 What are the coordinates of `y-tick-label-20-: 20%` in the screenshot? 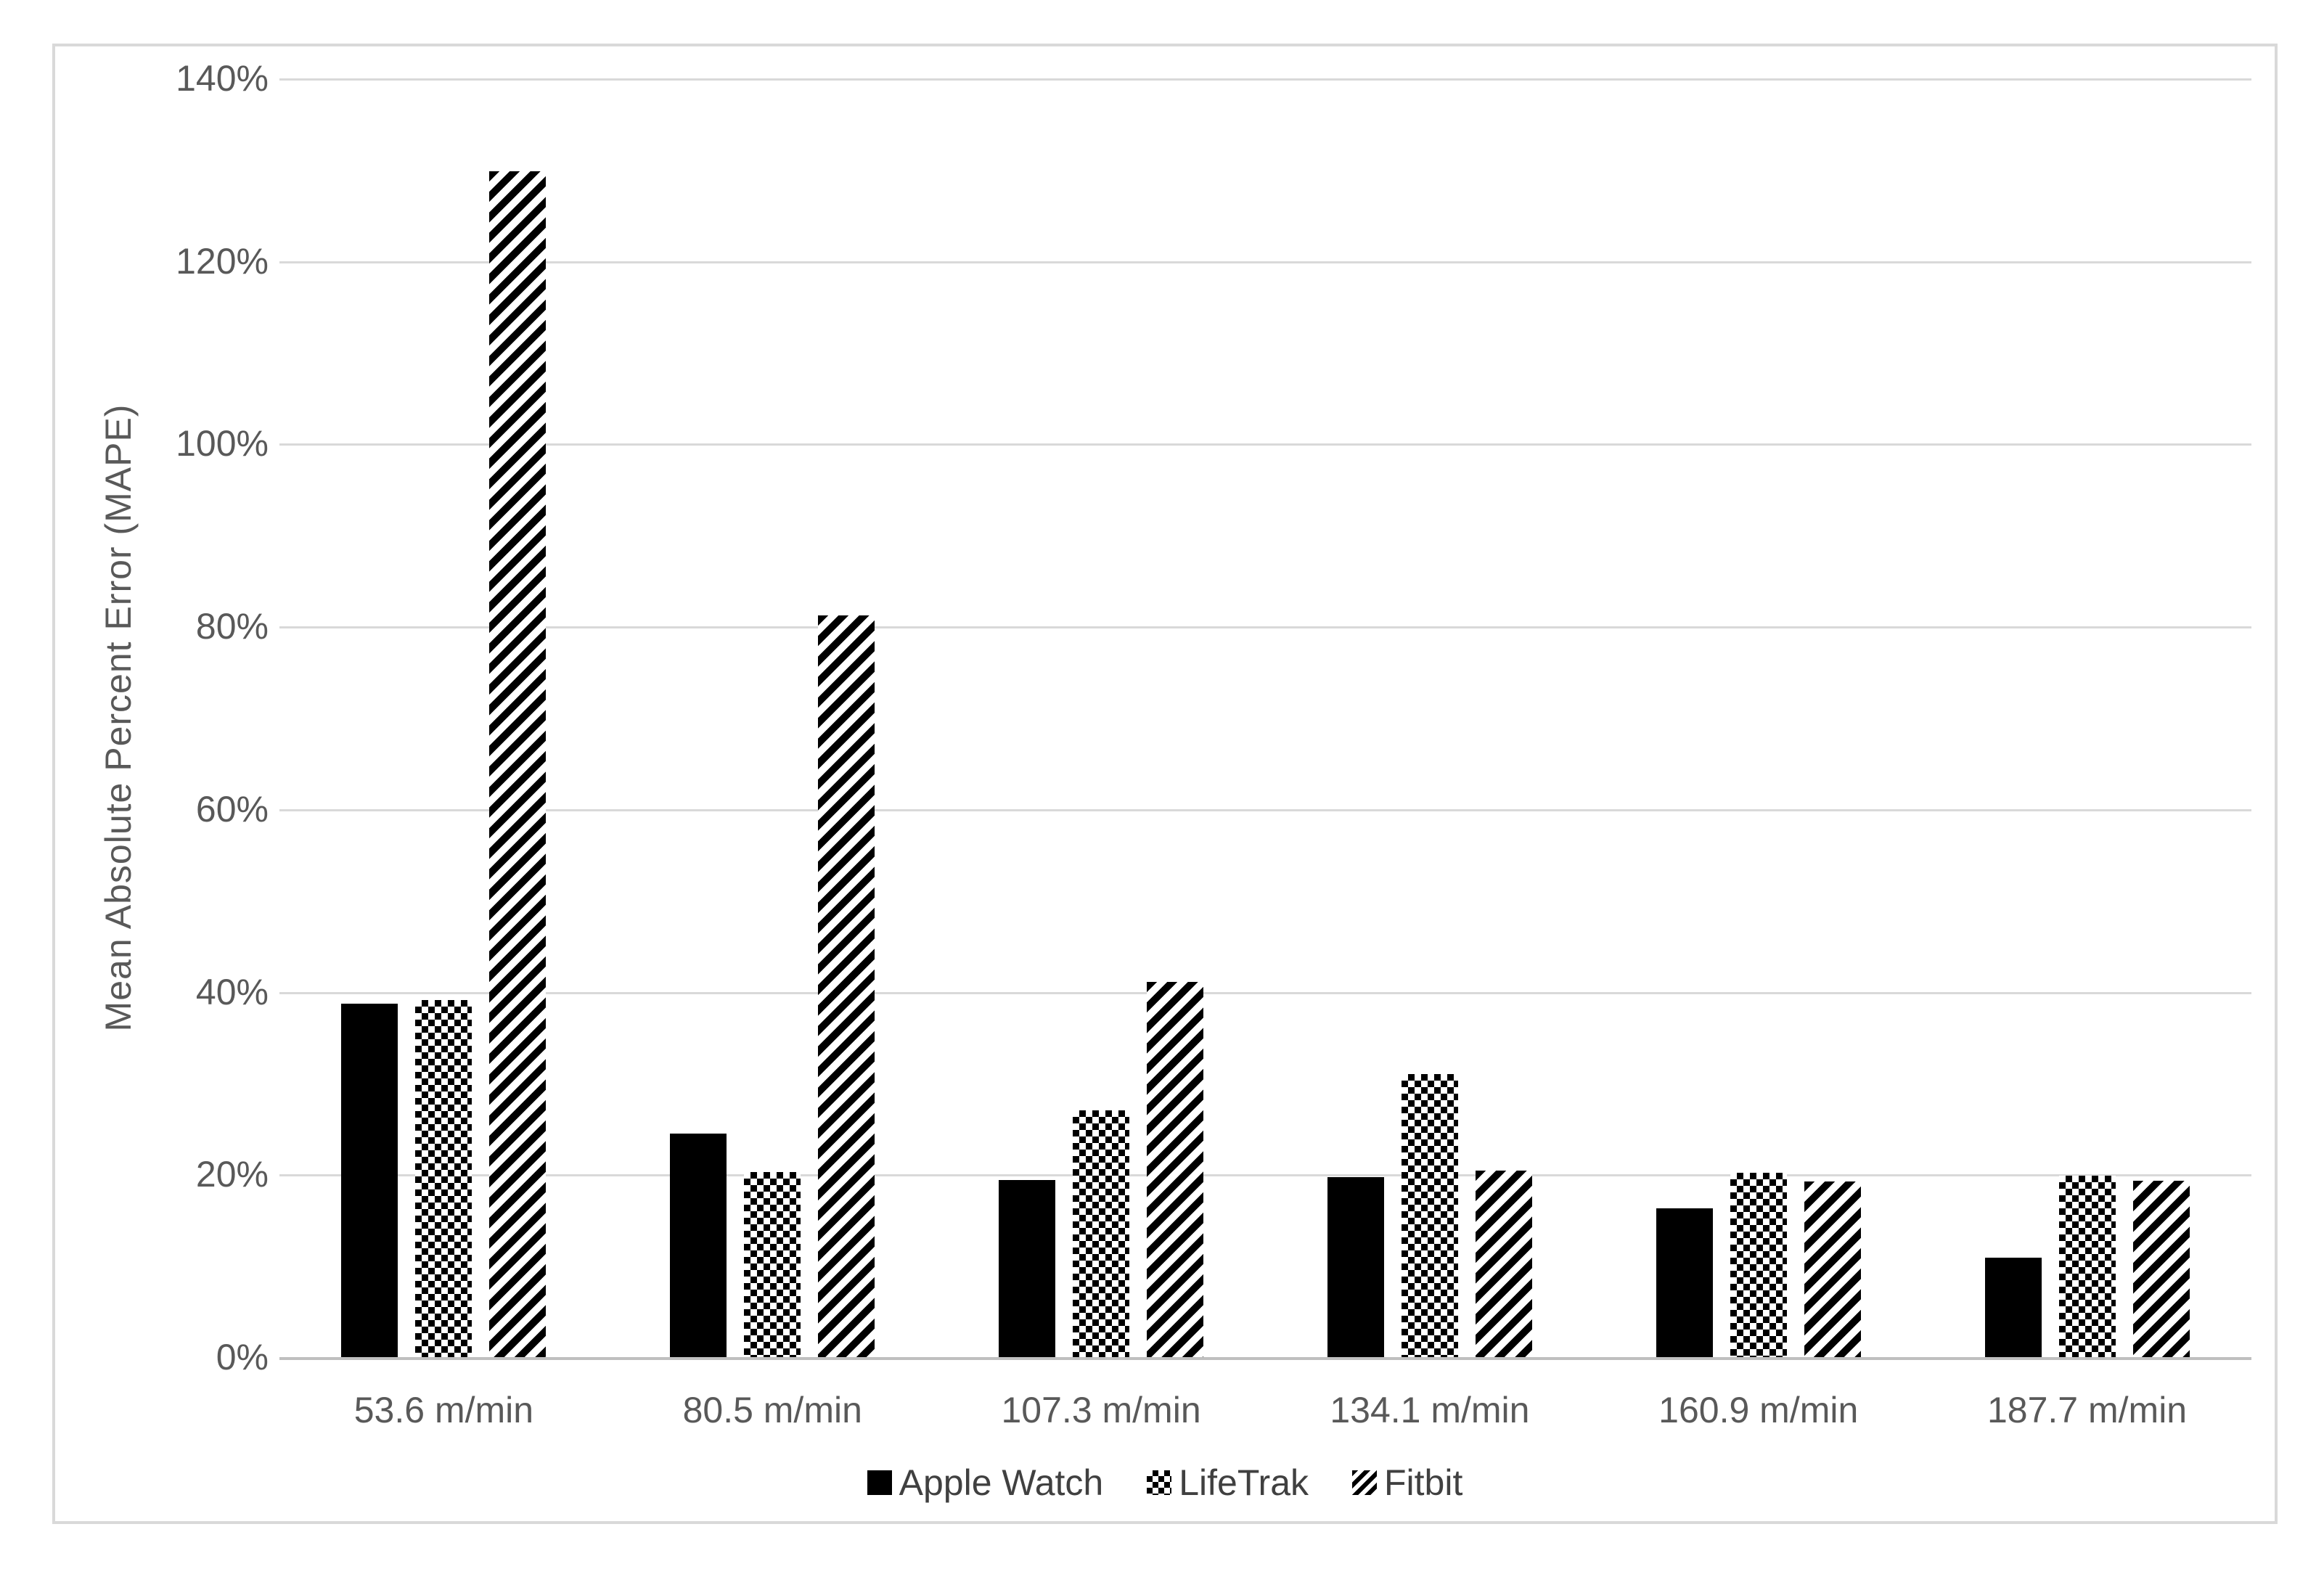 It's located at (232, 1174).